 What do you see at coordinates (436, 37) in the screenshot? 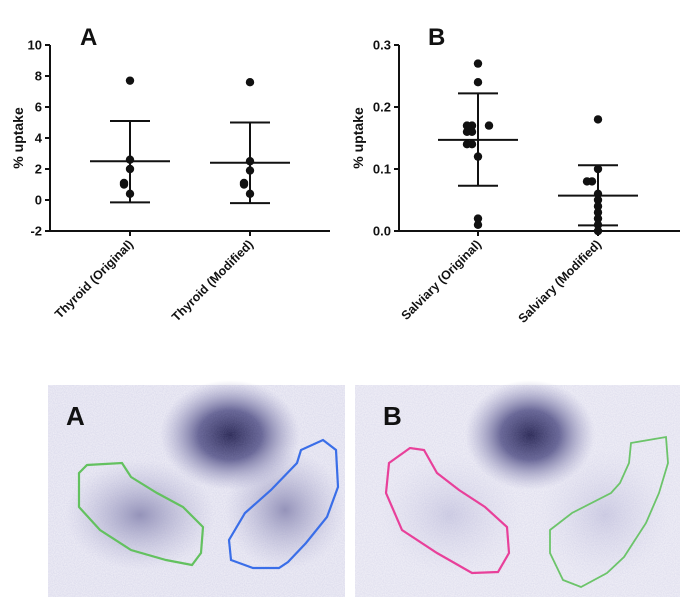
I see `panel-label: B` at bounding box center [436, 37].